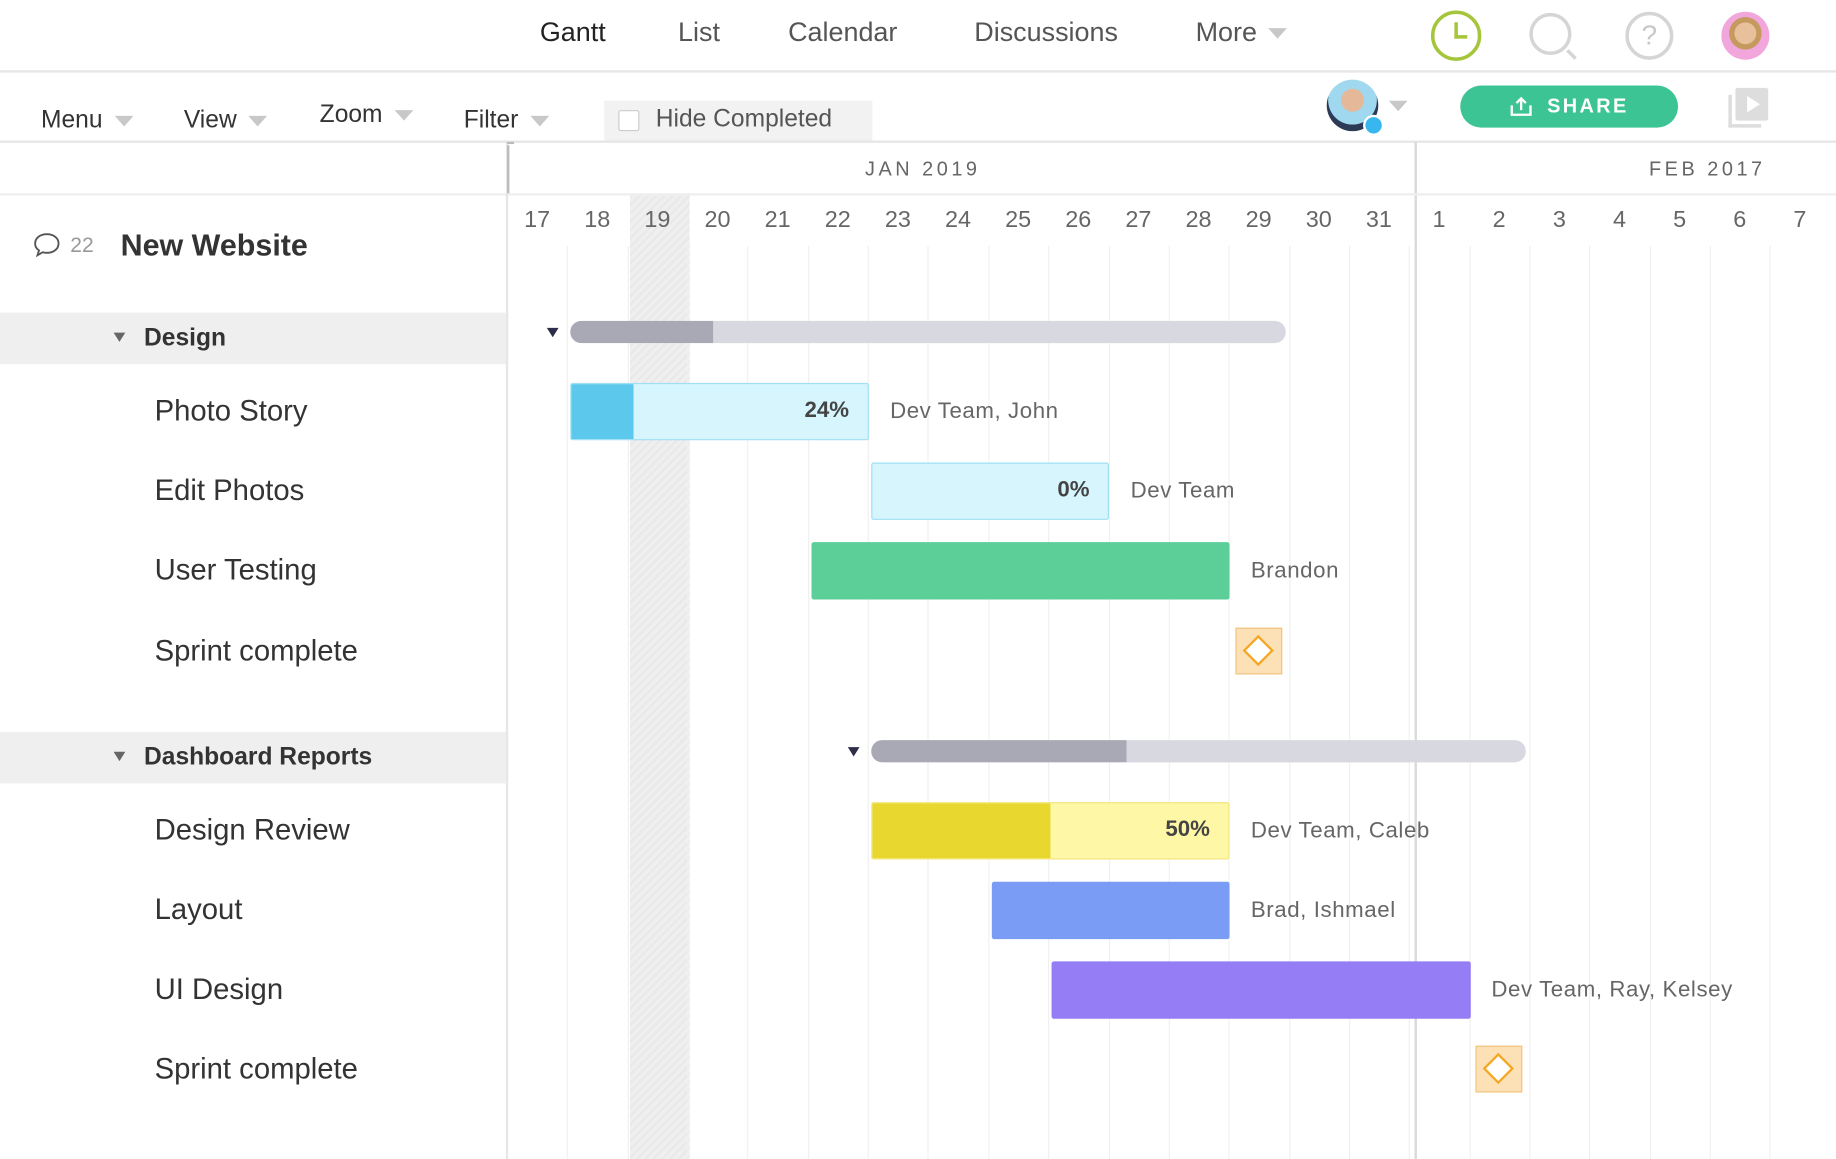 The width and height of the screenshot is (1836, 1159). What do you see at coordinates (1187, 829) in the screenshot?
I see `task-percent: 50%` at bounding box center [1187, 829].